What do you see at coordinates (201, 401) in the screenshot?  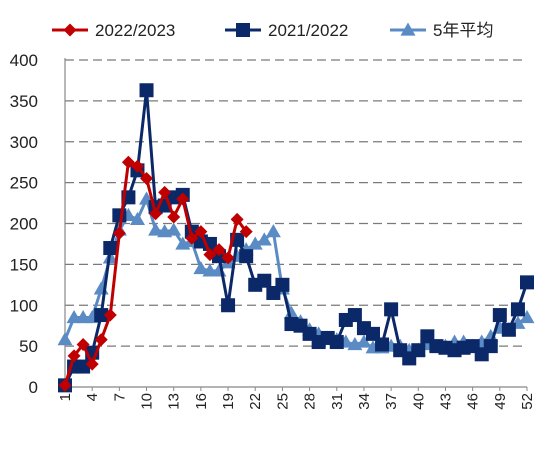 I see `x-tick-label: 16` at bounding box center [201, 401].